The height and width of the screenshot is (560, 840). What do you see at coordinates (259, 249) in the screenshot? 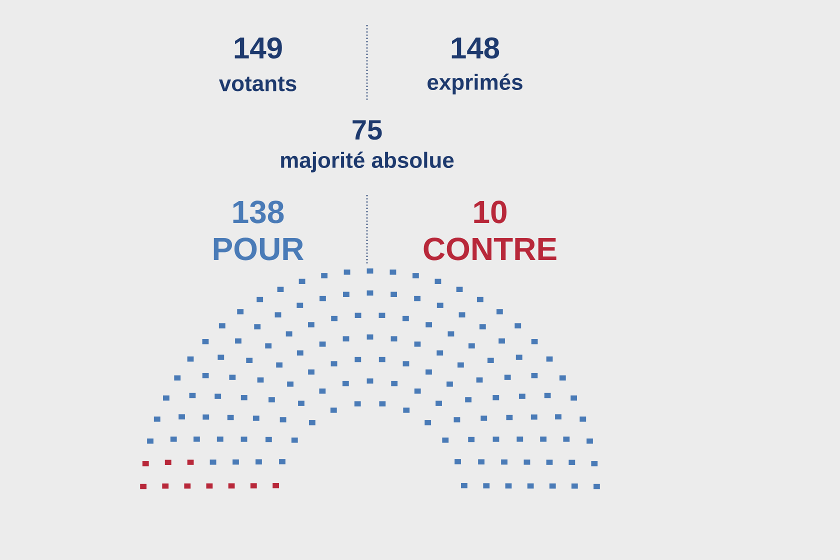
I see `category-label: POUR` at bounding box center [259, 249].